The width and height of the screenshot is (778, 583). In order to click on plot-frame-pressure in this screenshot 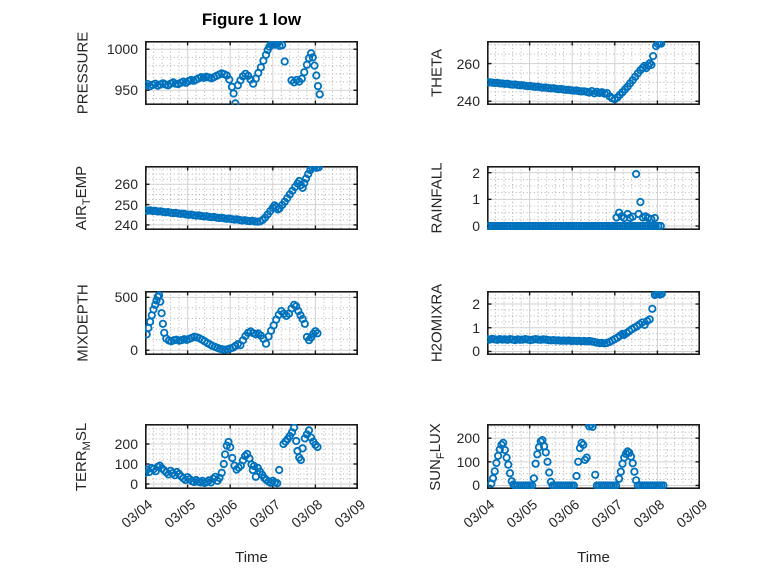, I will do `click(251, 73)`.